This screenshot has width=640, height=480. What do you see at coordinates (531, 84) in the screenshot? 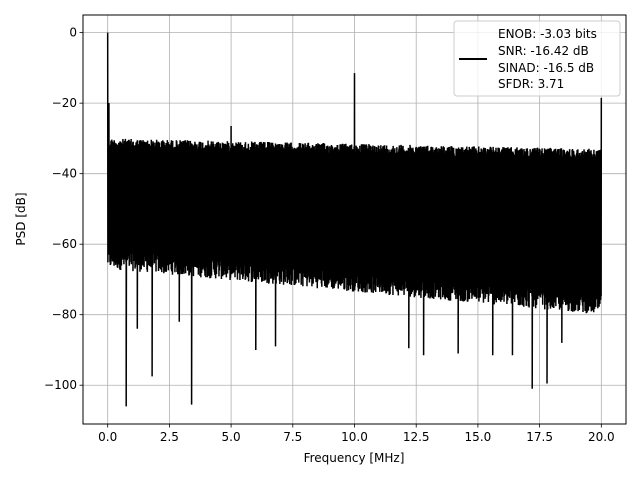
I see `legend-sfdr: SFDR: 3.71` at bounding box center [531, 84].